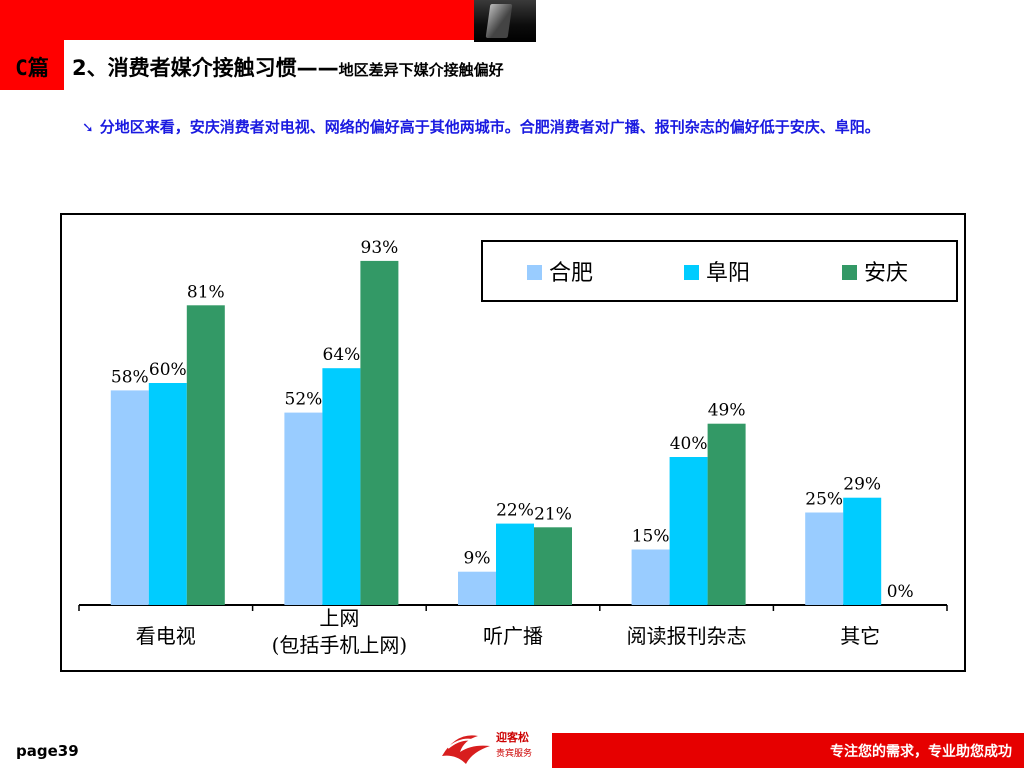 This screenshot has width=1024, height=770. I want to click on data-label: 81%, so click(206, 292).